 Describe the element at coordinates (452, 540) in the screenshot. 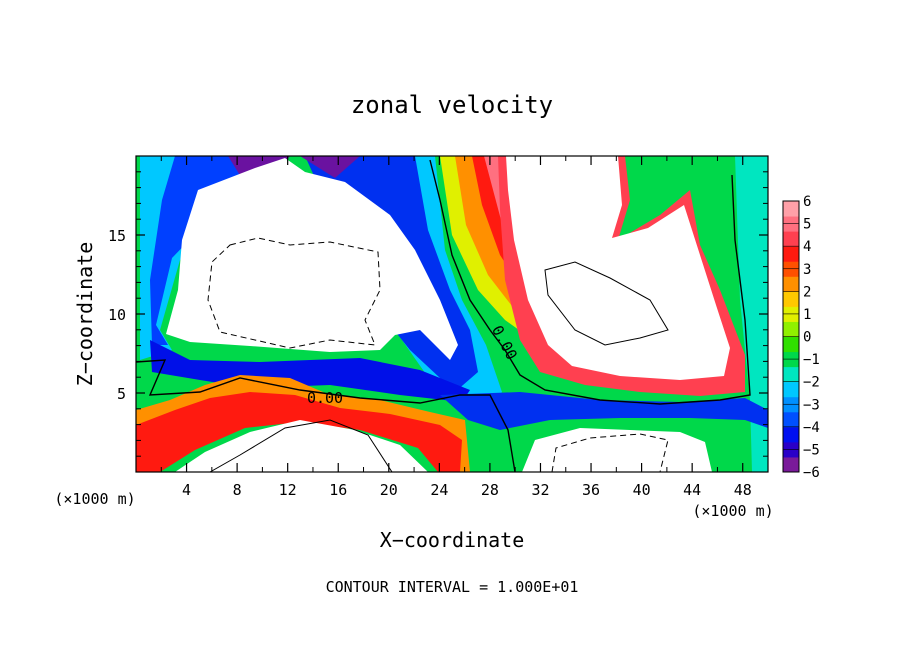

I see `x-axis-label: X−coordinate` at that location.